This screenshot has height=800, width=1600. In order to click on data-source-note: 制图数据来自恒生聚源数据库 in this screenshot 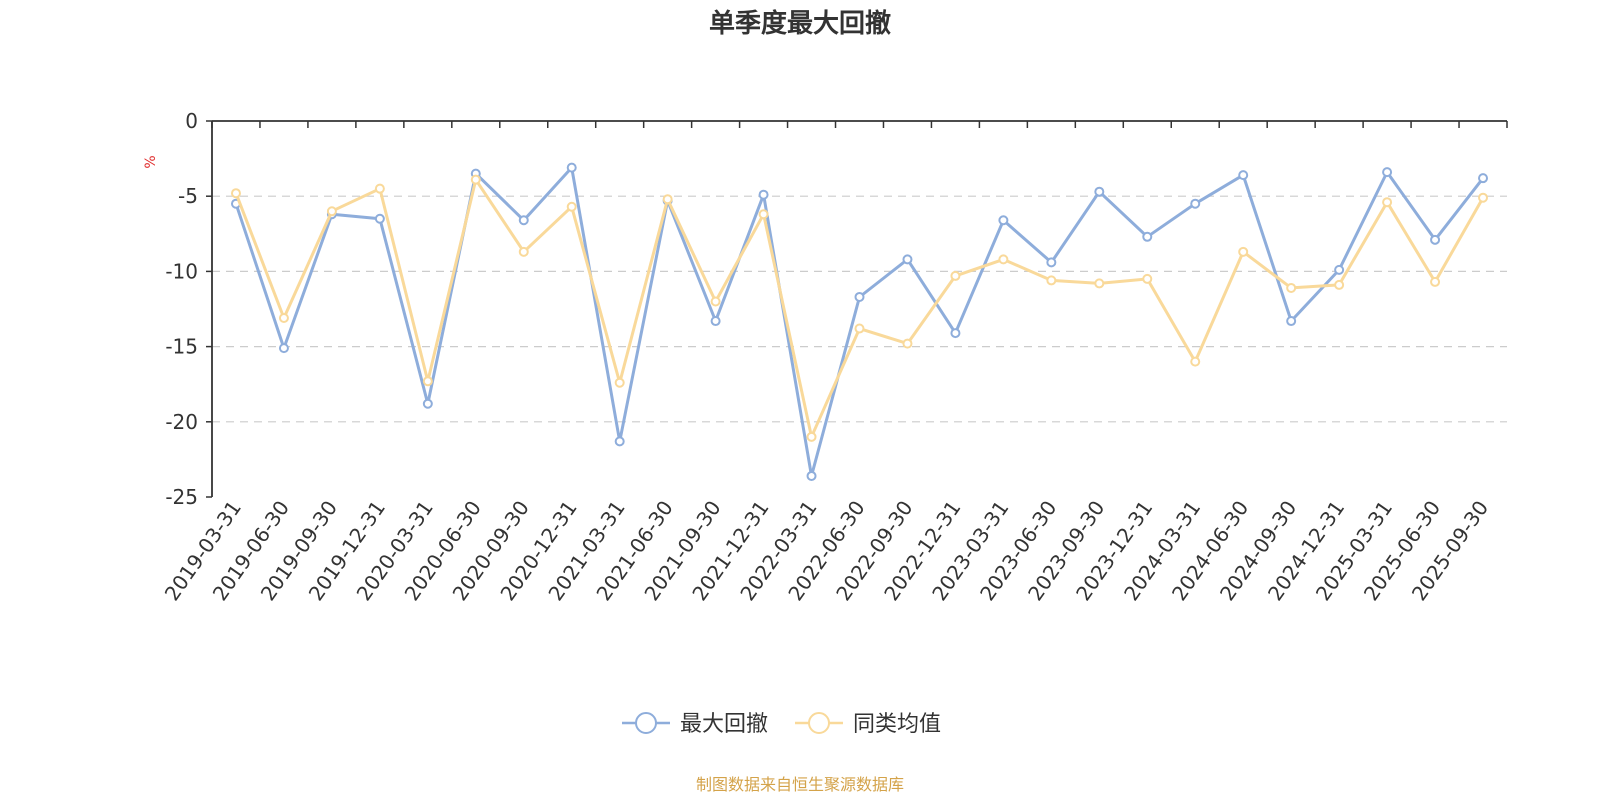, I will do `click(800, 784)`.